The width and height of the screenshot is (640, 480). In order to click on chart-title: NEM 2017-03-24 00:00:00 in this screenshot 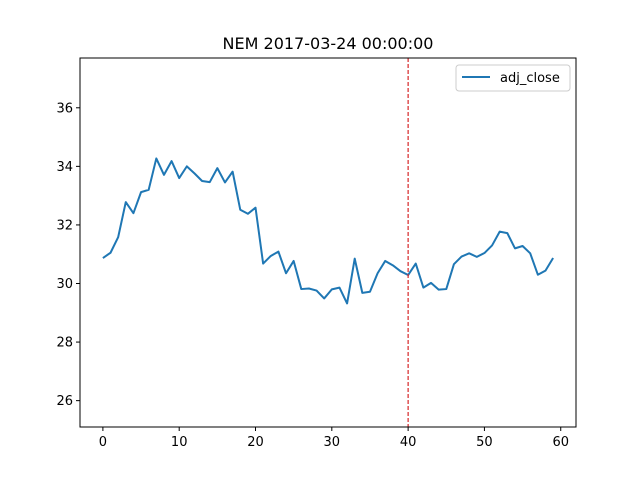, I will do `click(328, 43)`.